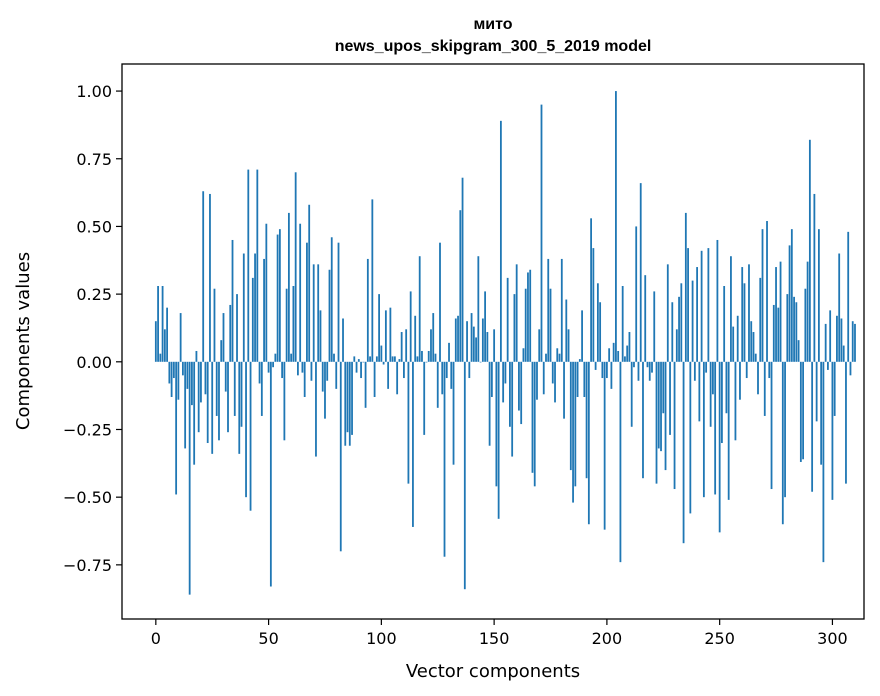  What do you see at coordinates (94, 159) in the screenshot?
I see `y-tick-label: 0.75` at bounding box center [94, 159].